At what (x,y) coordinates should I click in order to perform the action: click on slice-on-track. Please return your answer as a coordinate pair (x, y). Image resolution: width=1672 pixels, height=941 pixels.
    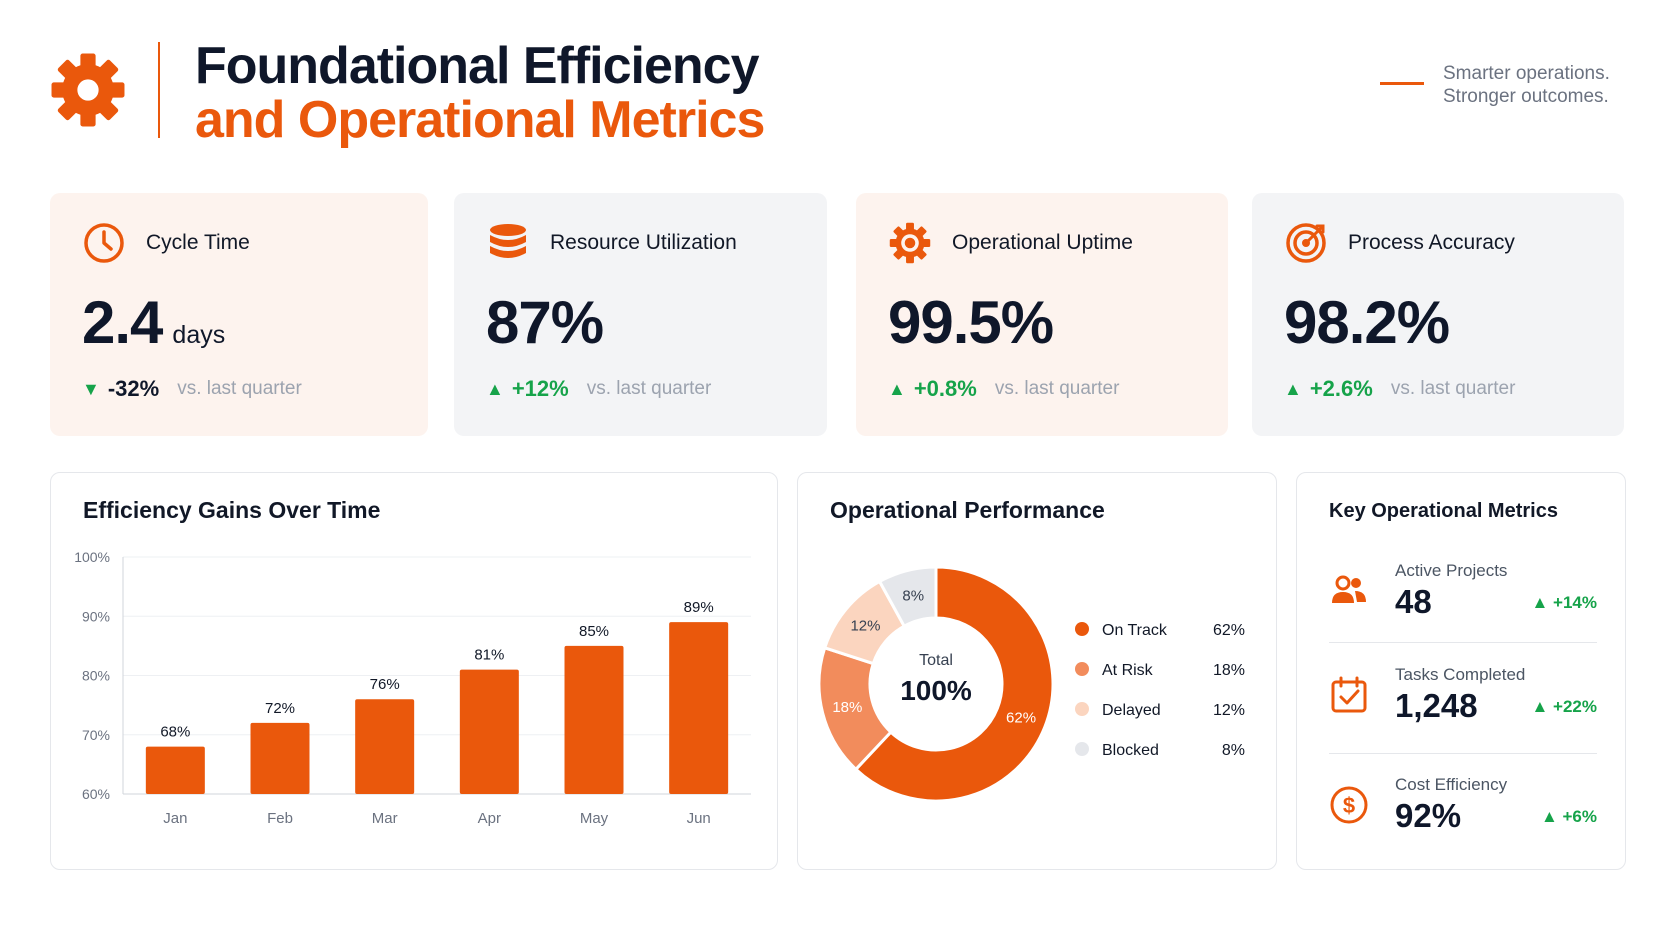
    Looking at the image, I should click on (954, 684).